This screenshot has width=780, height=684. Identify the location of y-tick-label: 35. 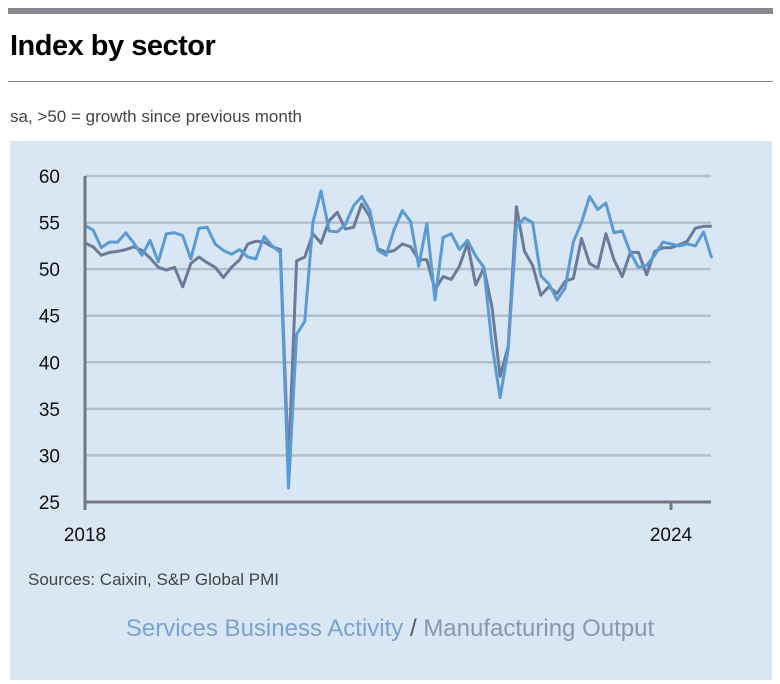
(49, 410).